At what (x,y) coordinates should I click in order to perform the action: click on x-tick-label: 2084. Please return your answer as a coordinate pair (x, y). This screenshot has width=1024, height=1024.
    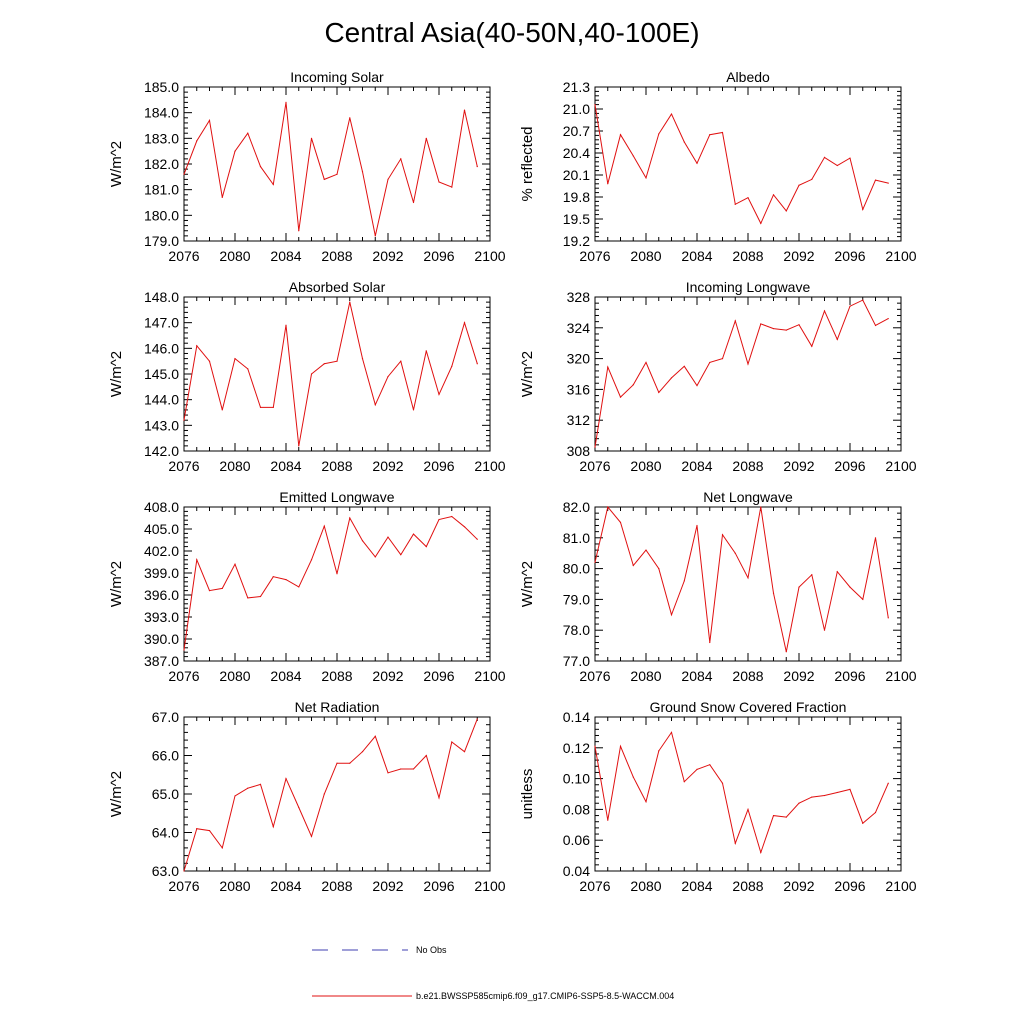
    Looking at the image, I should click on (696, 886).